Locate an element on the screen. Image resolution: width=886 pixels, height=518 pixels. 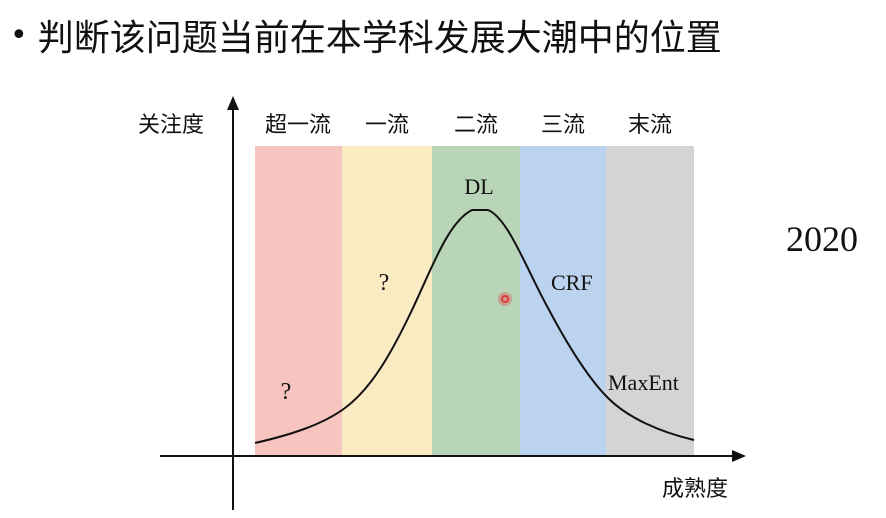
y-axis-label: 关注度 is located at coordinates (171, 125).